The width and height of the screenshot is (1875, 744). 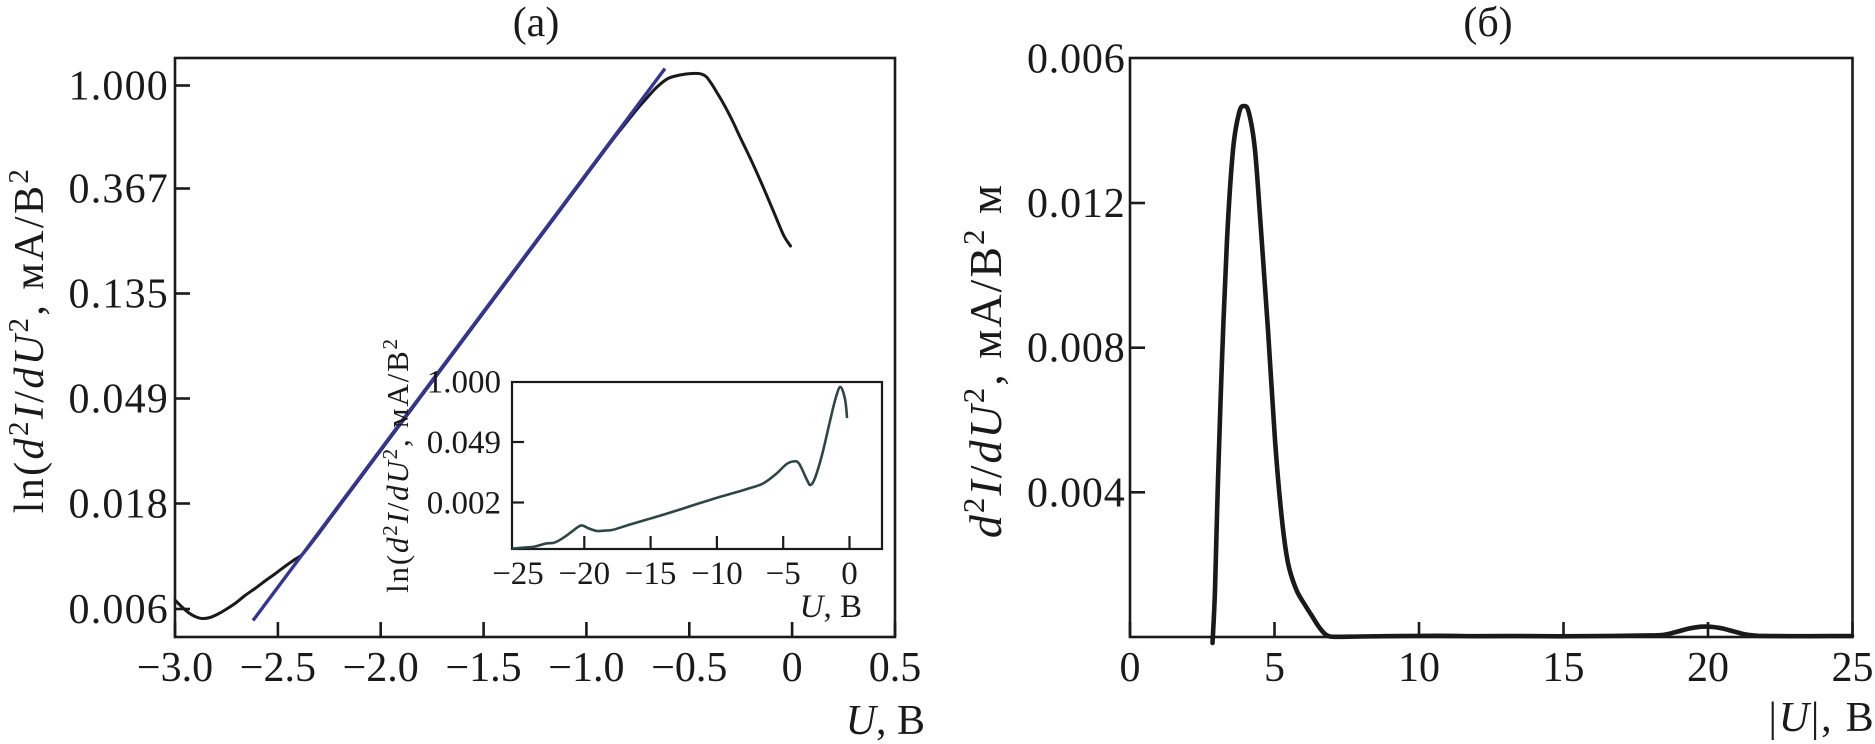 I want to click on svg-text: |U|, В, so click(x=1822, y=718).